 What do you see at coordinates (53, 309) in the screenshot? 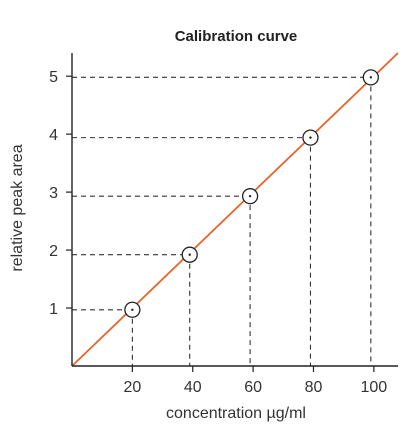
I see `y-tick-label: 1` at bounding box center [53, 309].